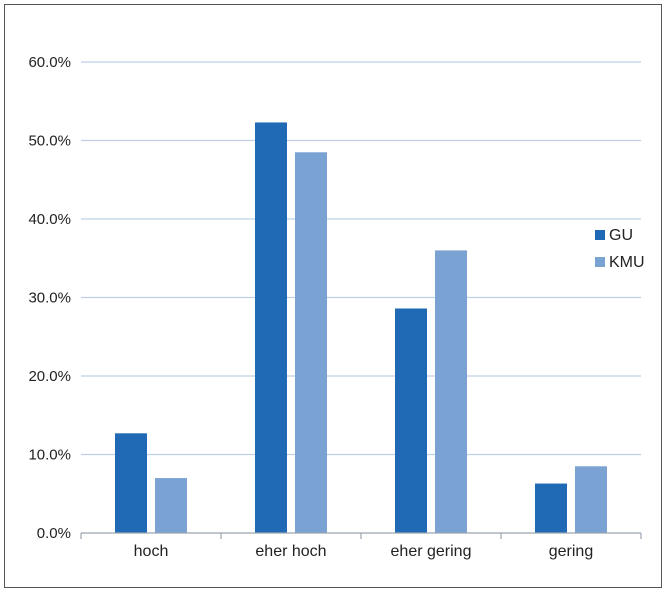 This screenshot has height=600, width=672. Describe the element at coordinates (551, 508) in the screenshot. I see `bar-gu-gering` at that location.